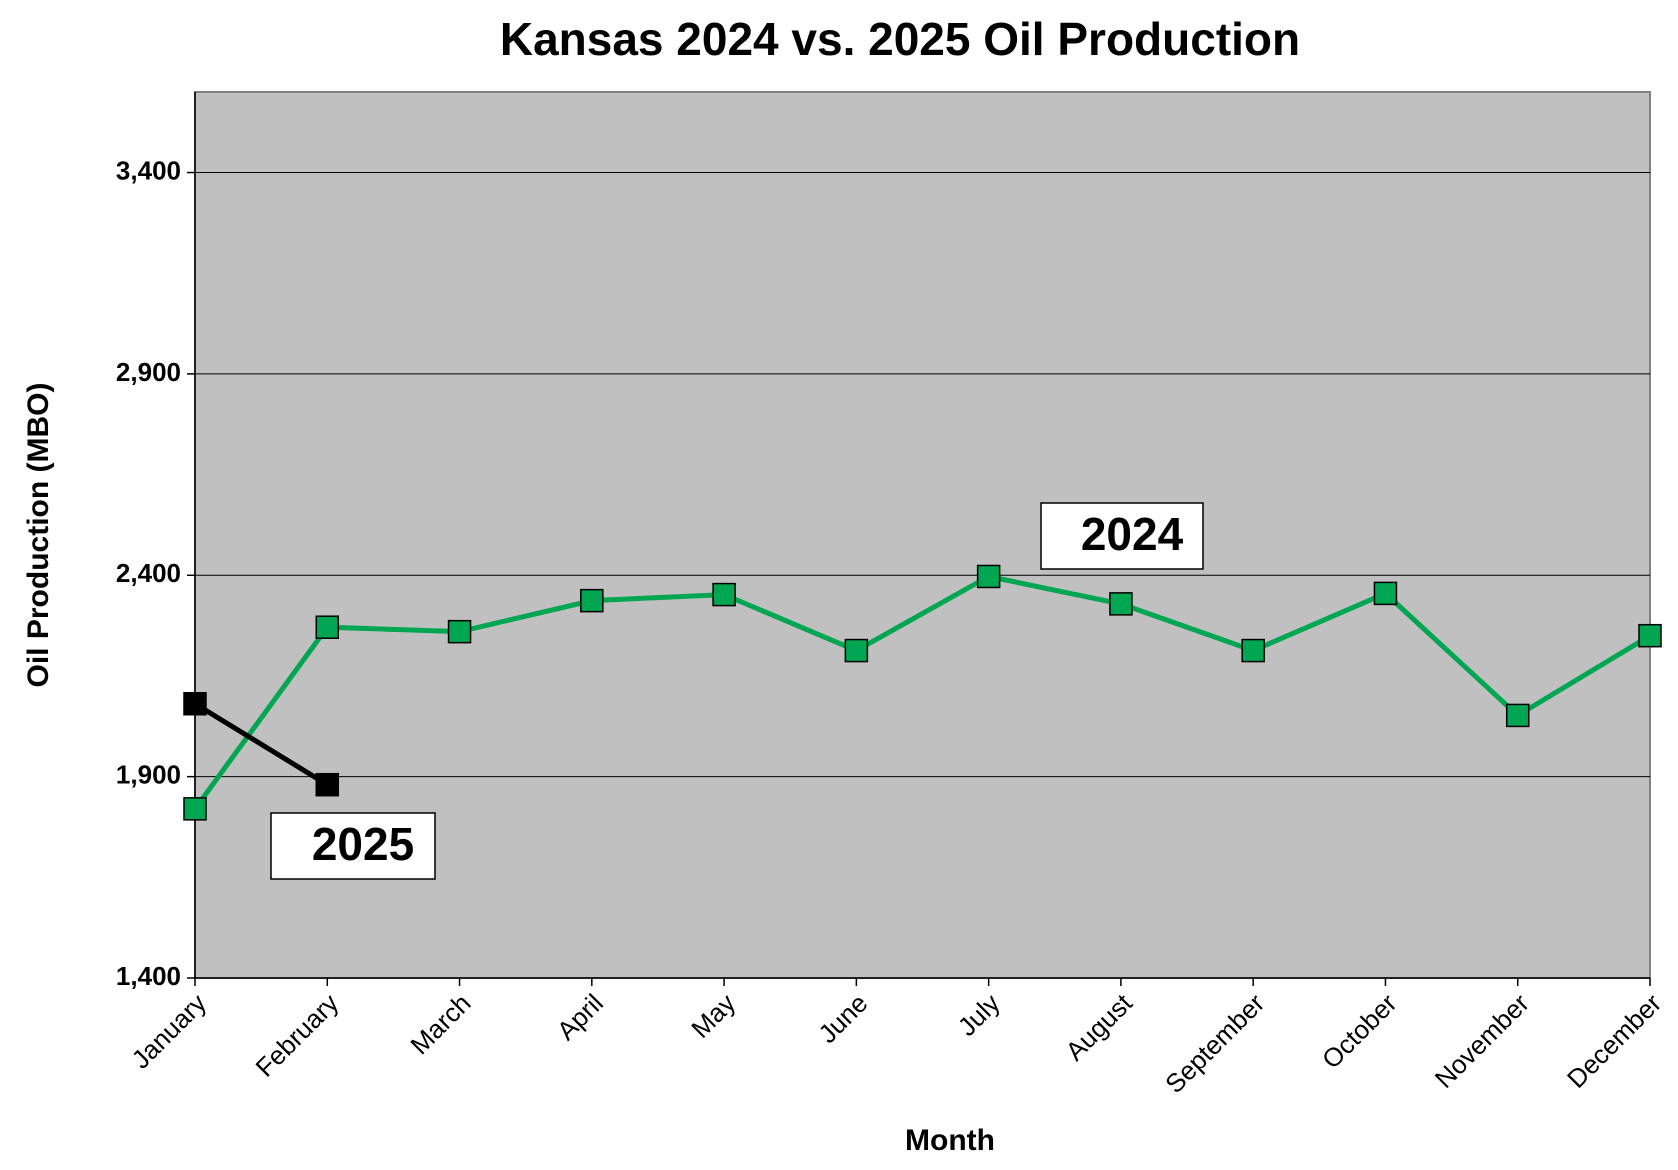 This screenshot has width=1678, height=1170. What do you see at coordinates (440, 1024) in the screenshot?
I see `x-tick-label: March` at bounding box center [440, 1024].